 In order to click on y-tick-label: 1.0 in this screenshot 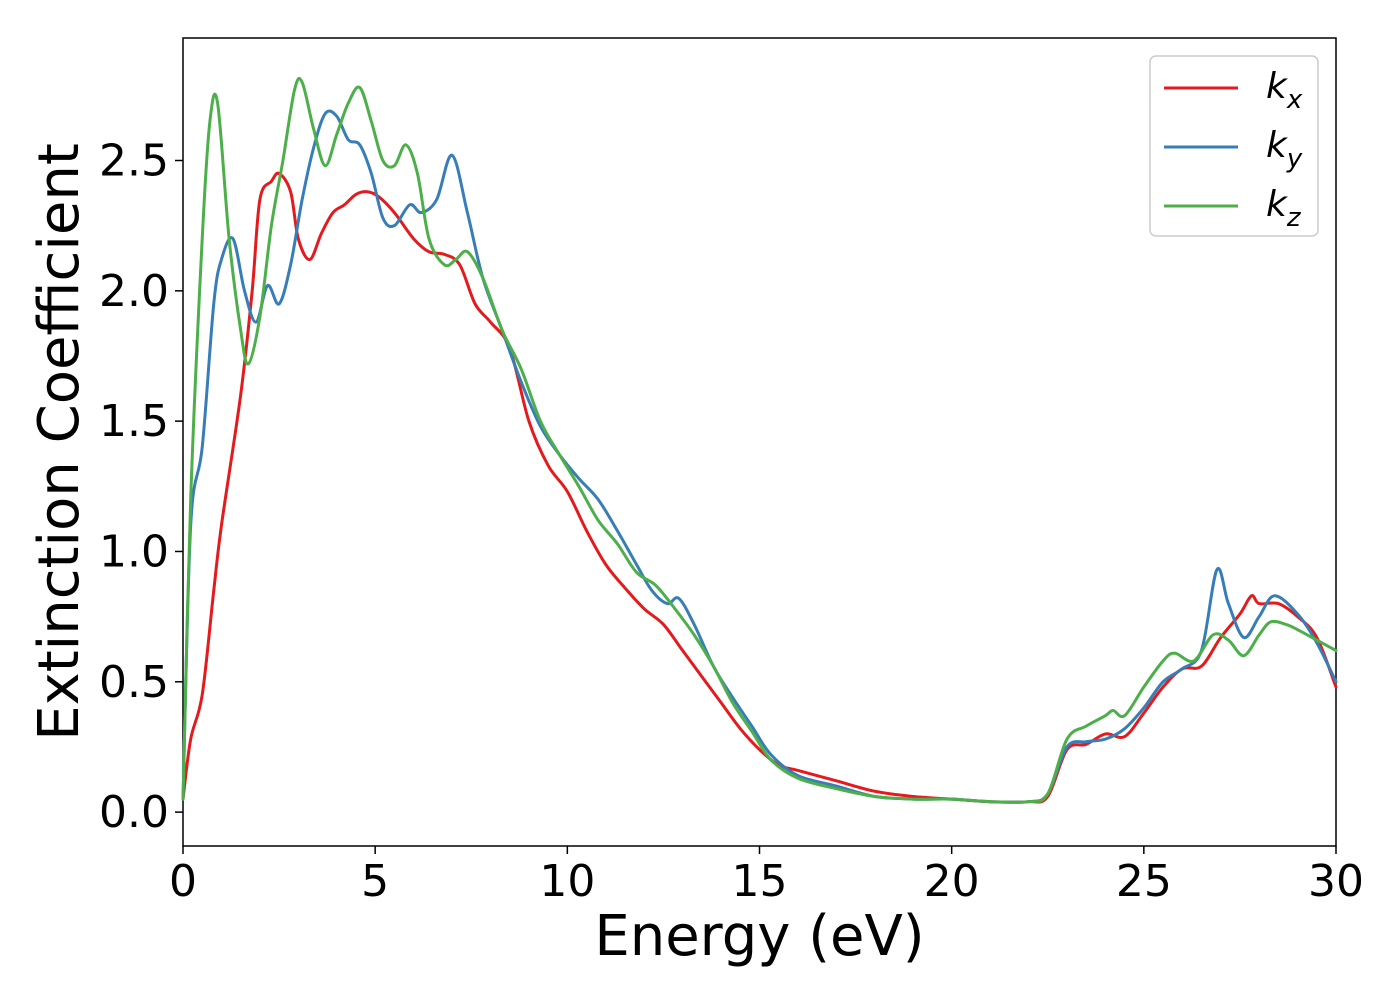, I will do `click(134, 551)`.